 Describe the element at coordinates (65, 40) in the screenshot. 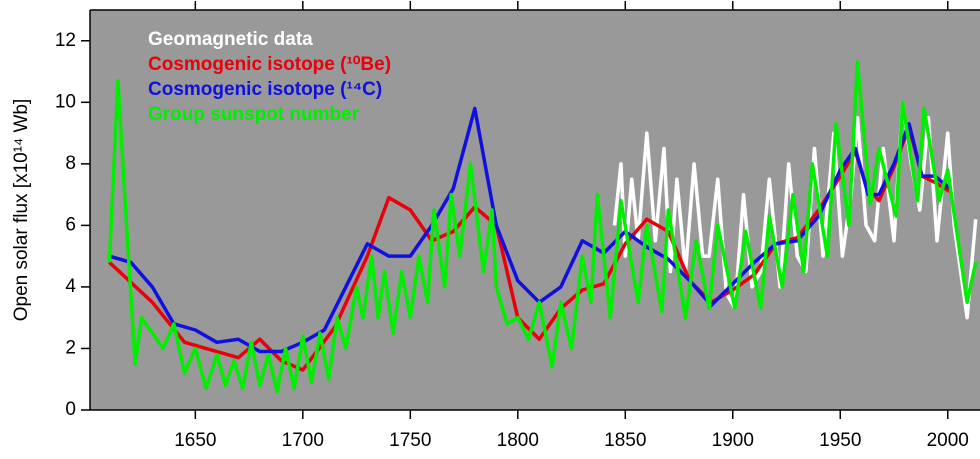

I see `y-tick-label: 12` at that location.